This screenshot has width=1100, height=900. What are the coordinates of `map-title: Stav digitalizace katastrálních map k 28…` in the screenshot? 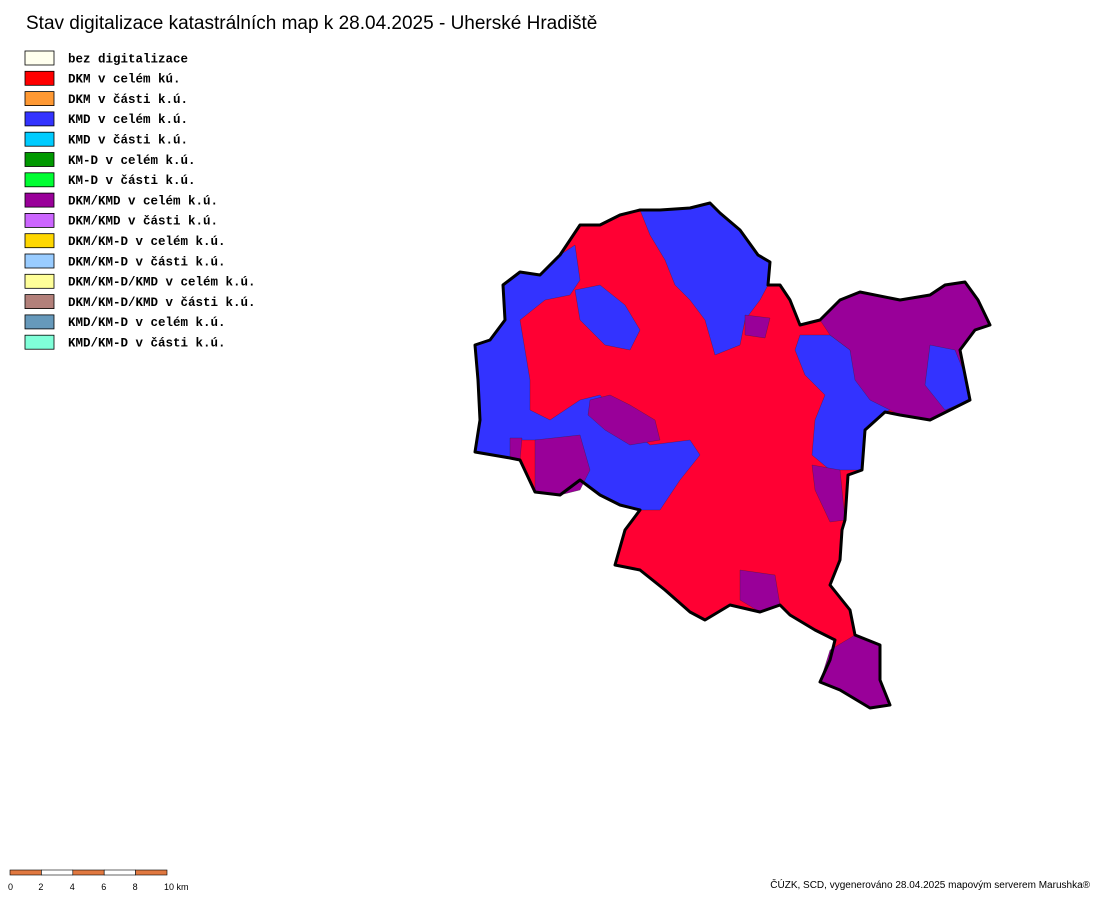 It's located at (311, 23).